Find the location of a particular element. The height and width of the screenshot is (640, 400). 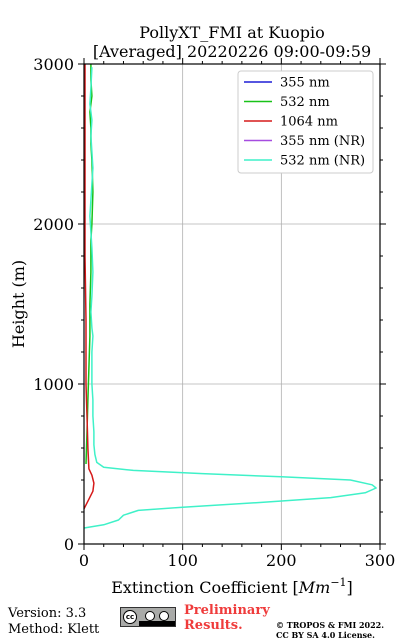

legend-box is located at coordinates (305, 122).